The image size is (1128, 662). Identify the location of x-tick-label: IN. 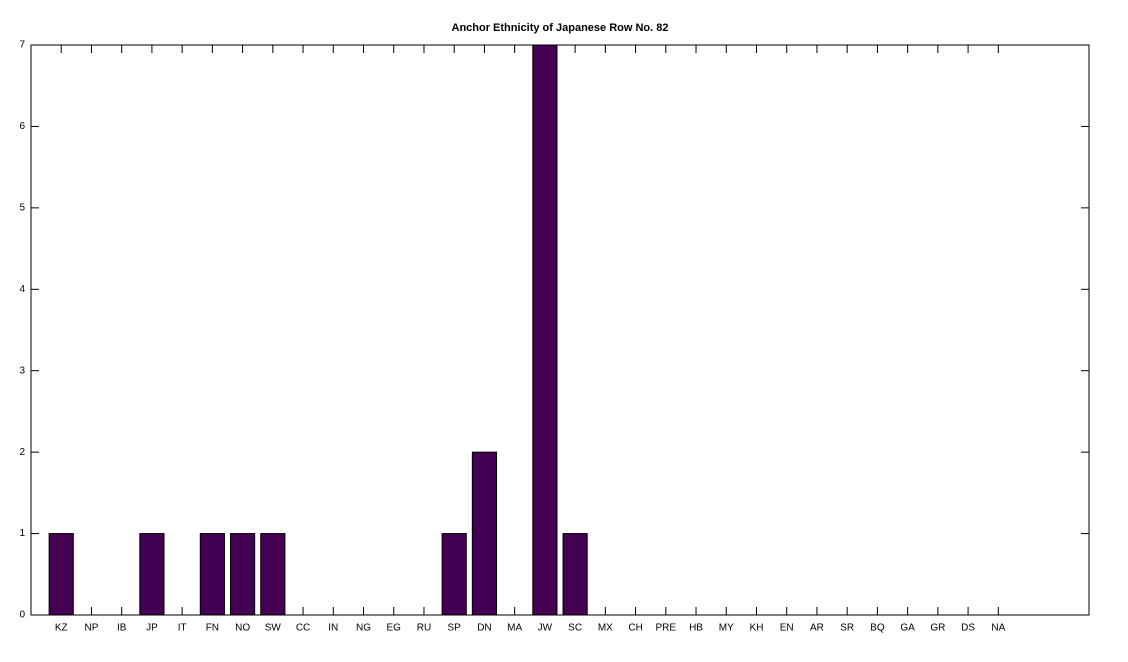
(333, 628).